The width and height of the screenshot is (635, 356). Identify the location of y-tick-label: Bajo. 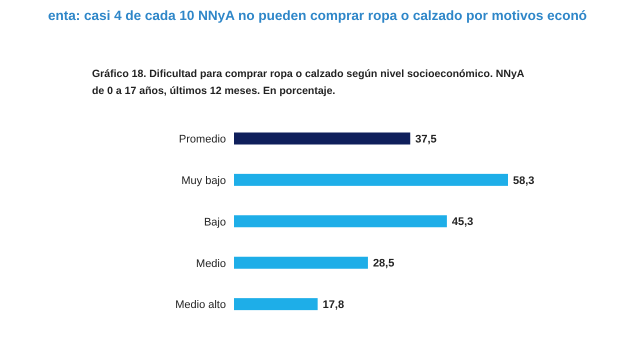
(215, 222).